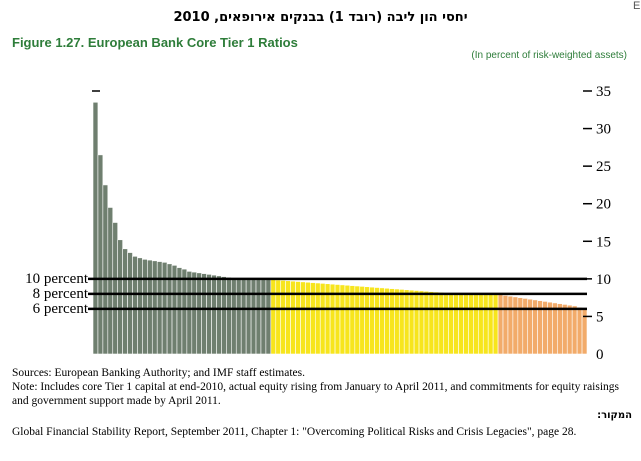  I want to click on threshold-label: 8 percent, so click(61, 294).